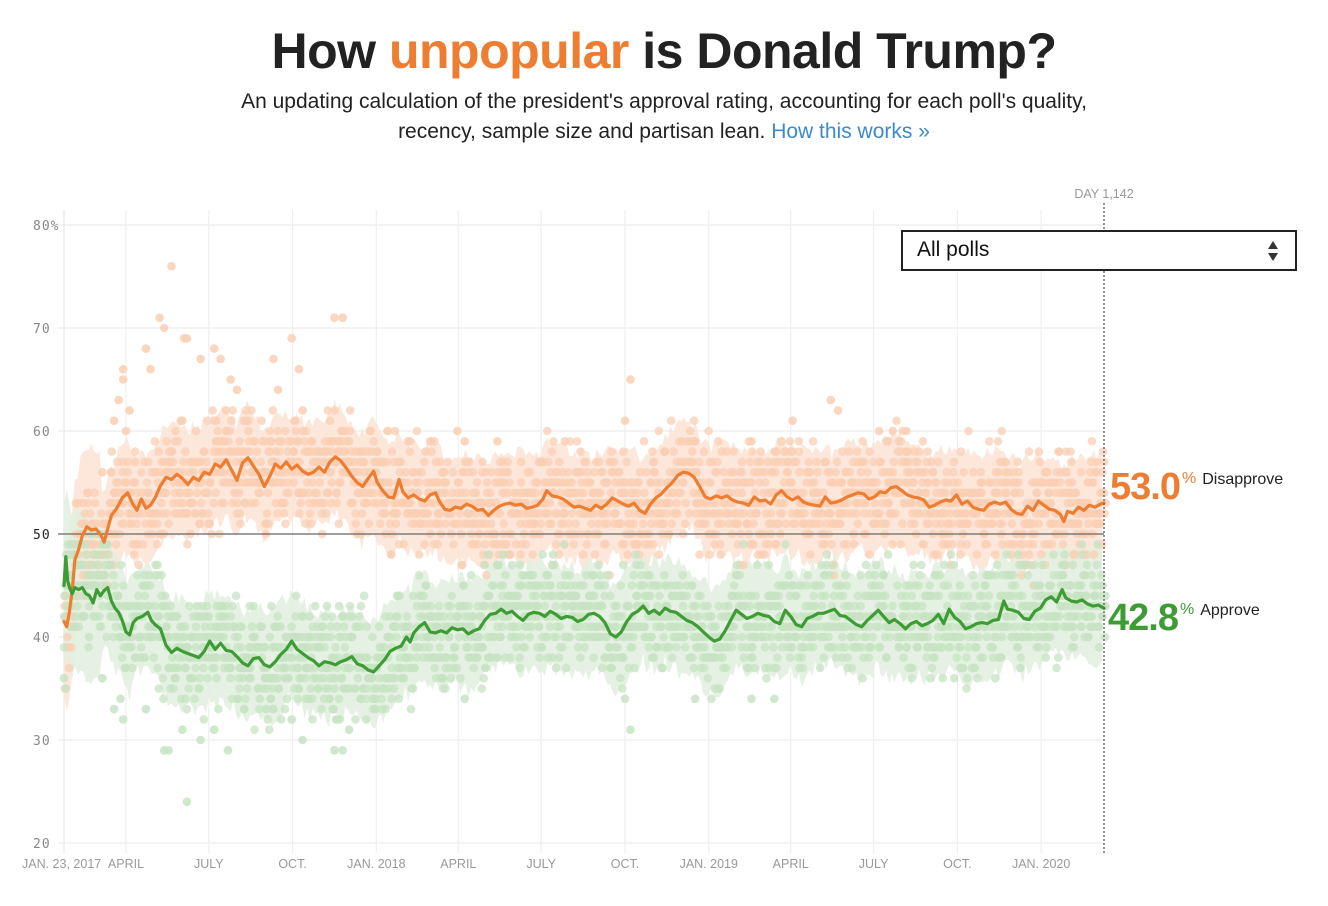  Describe the element at coordinates (1099, 250) in the screenshot. I see `poll-filter-select: All polls` at that location.